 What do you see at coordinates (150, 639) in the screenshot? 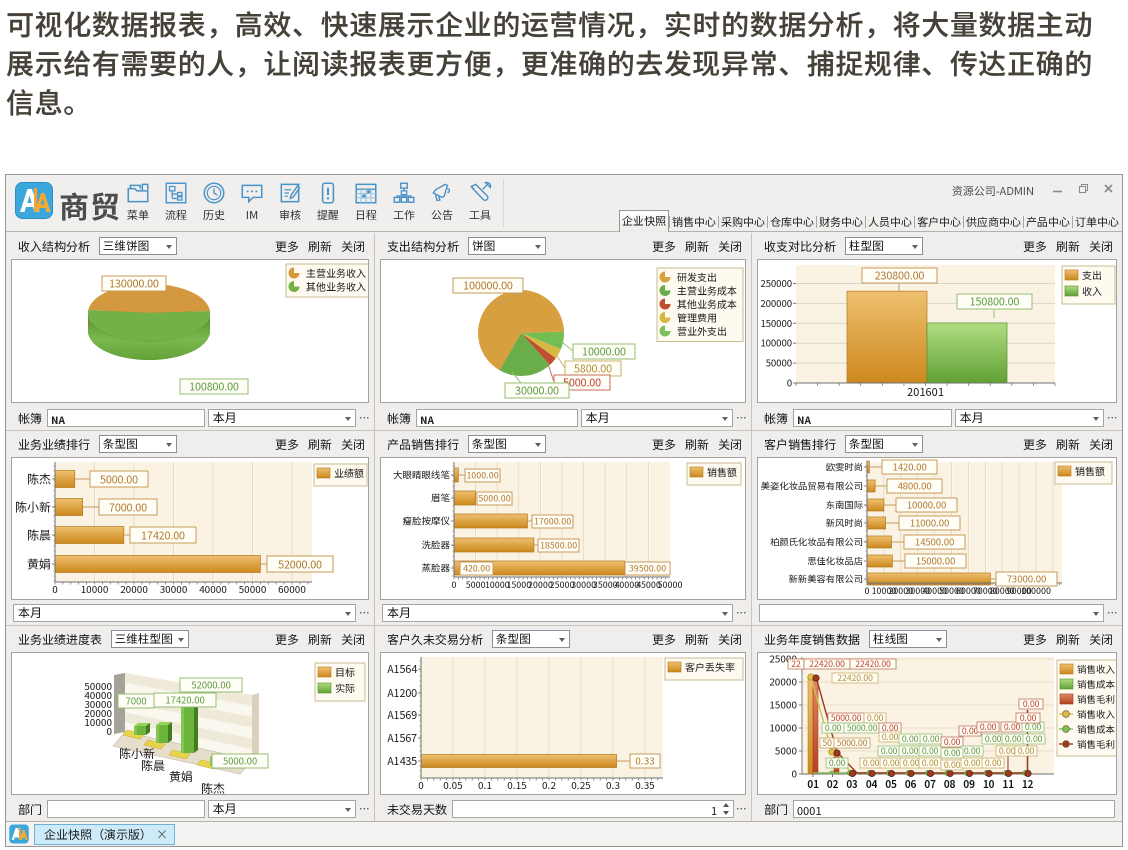
I see `chart-type-combo: 三维柱型图` at bounding box center [150, 639].